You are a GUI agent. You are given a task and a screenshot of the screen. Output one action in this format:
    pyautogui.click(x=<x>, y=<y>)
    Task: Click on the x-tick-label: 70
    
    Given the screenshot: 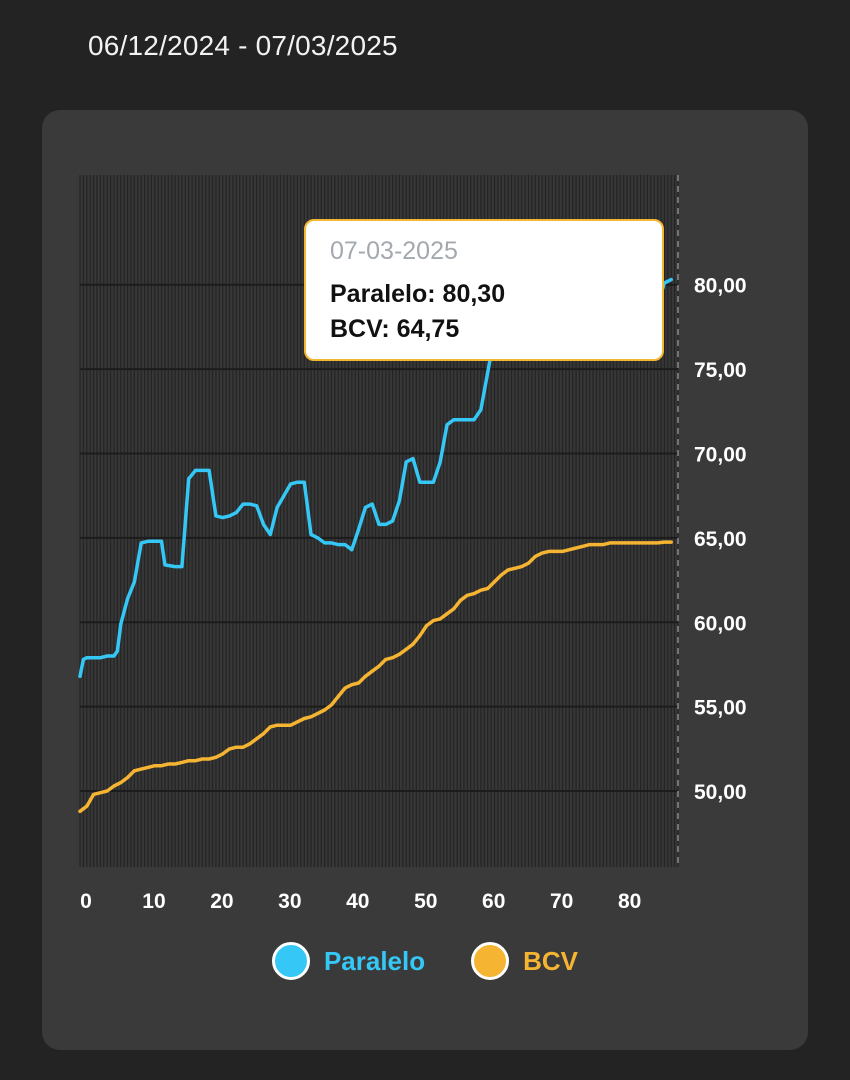 What is the action you would take?
    pyautogui.click(x=561, y=901)
    